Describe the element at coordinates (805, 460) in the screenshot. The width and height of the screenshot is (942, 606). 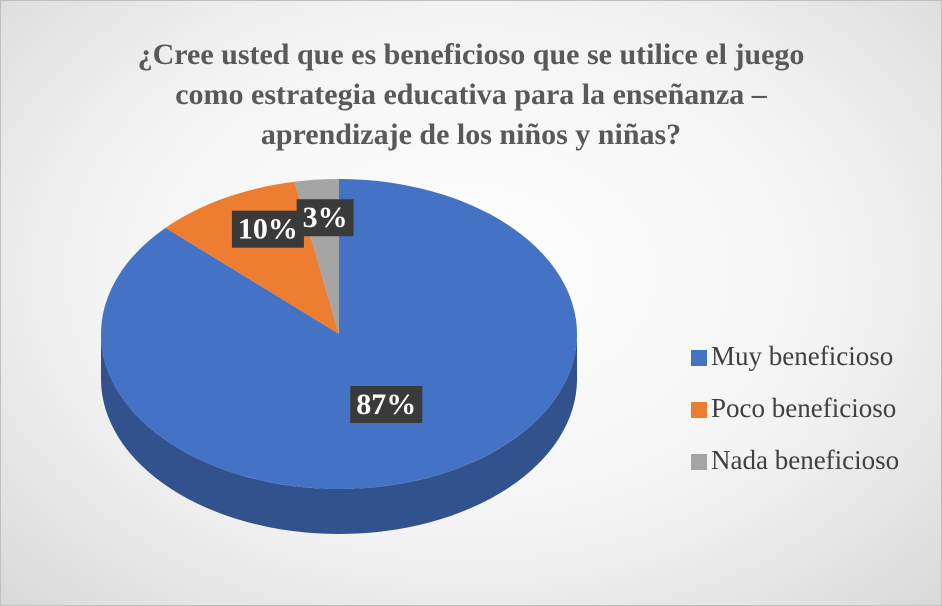
I see `legend-label: Nada beneficioso` at that location.